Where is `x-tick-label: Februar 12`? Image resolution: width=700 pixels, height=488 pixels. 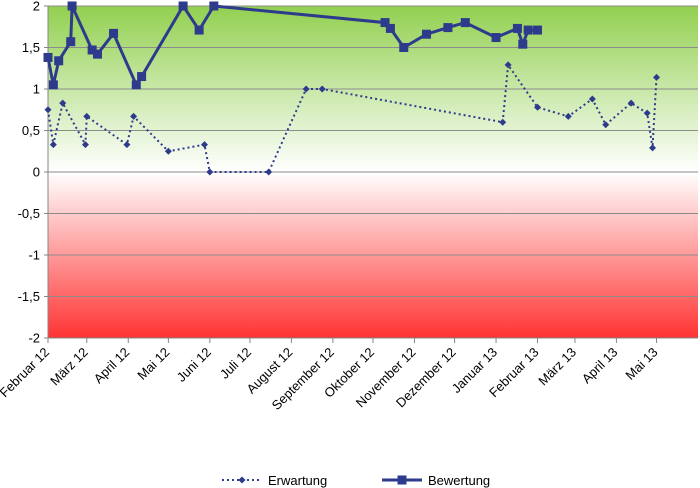
x-tick-label: Februar 12 is located at coordinates (26, 373).